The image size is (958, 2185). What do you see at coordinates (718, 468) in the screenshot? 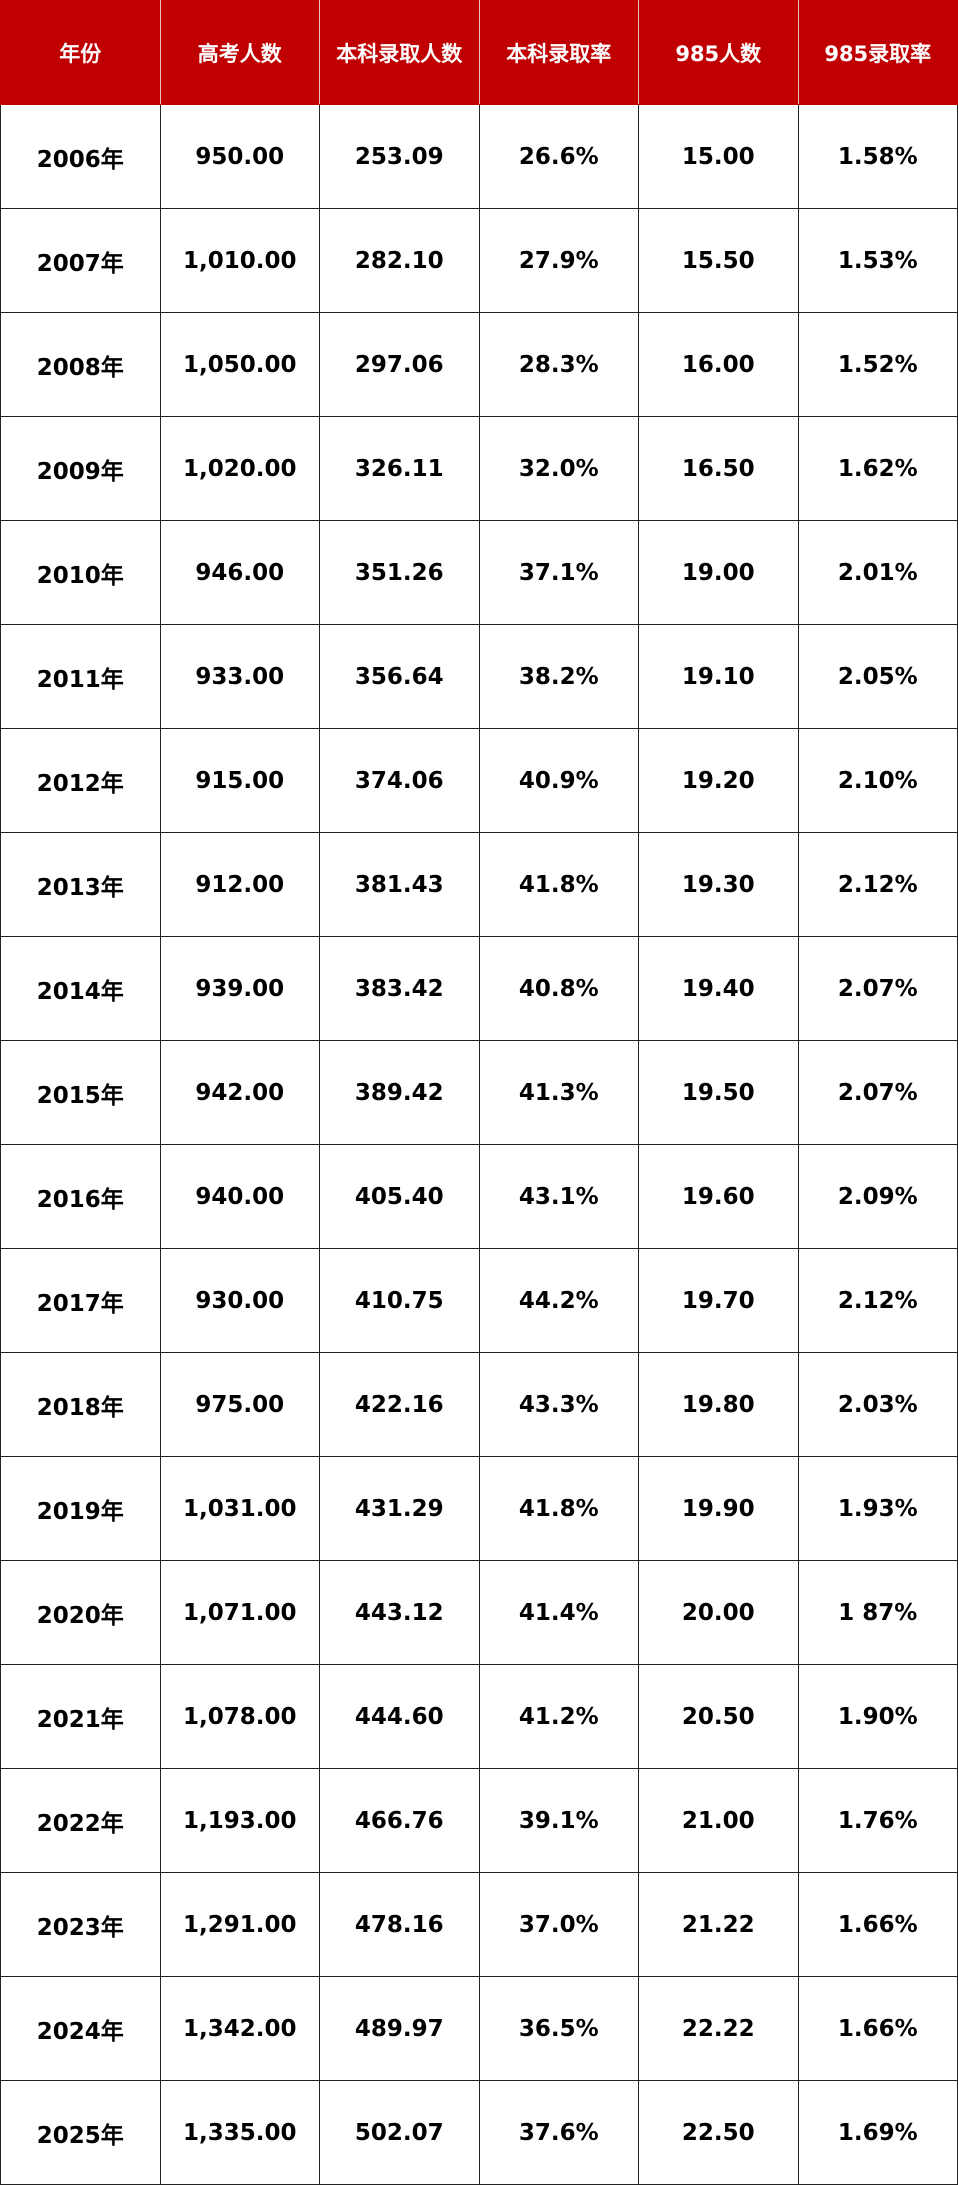
I see `table-cell: 16.50` at bounding box center [718, 468].